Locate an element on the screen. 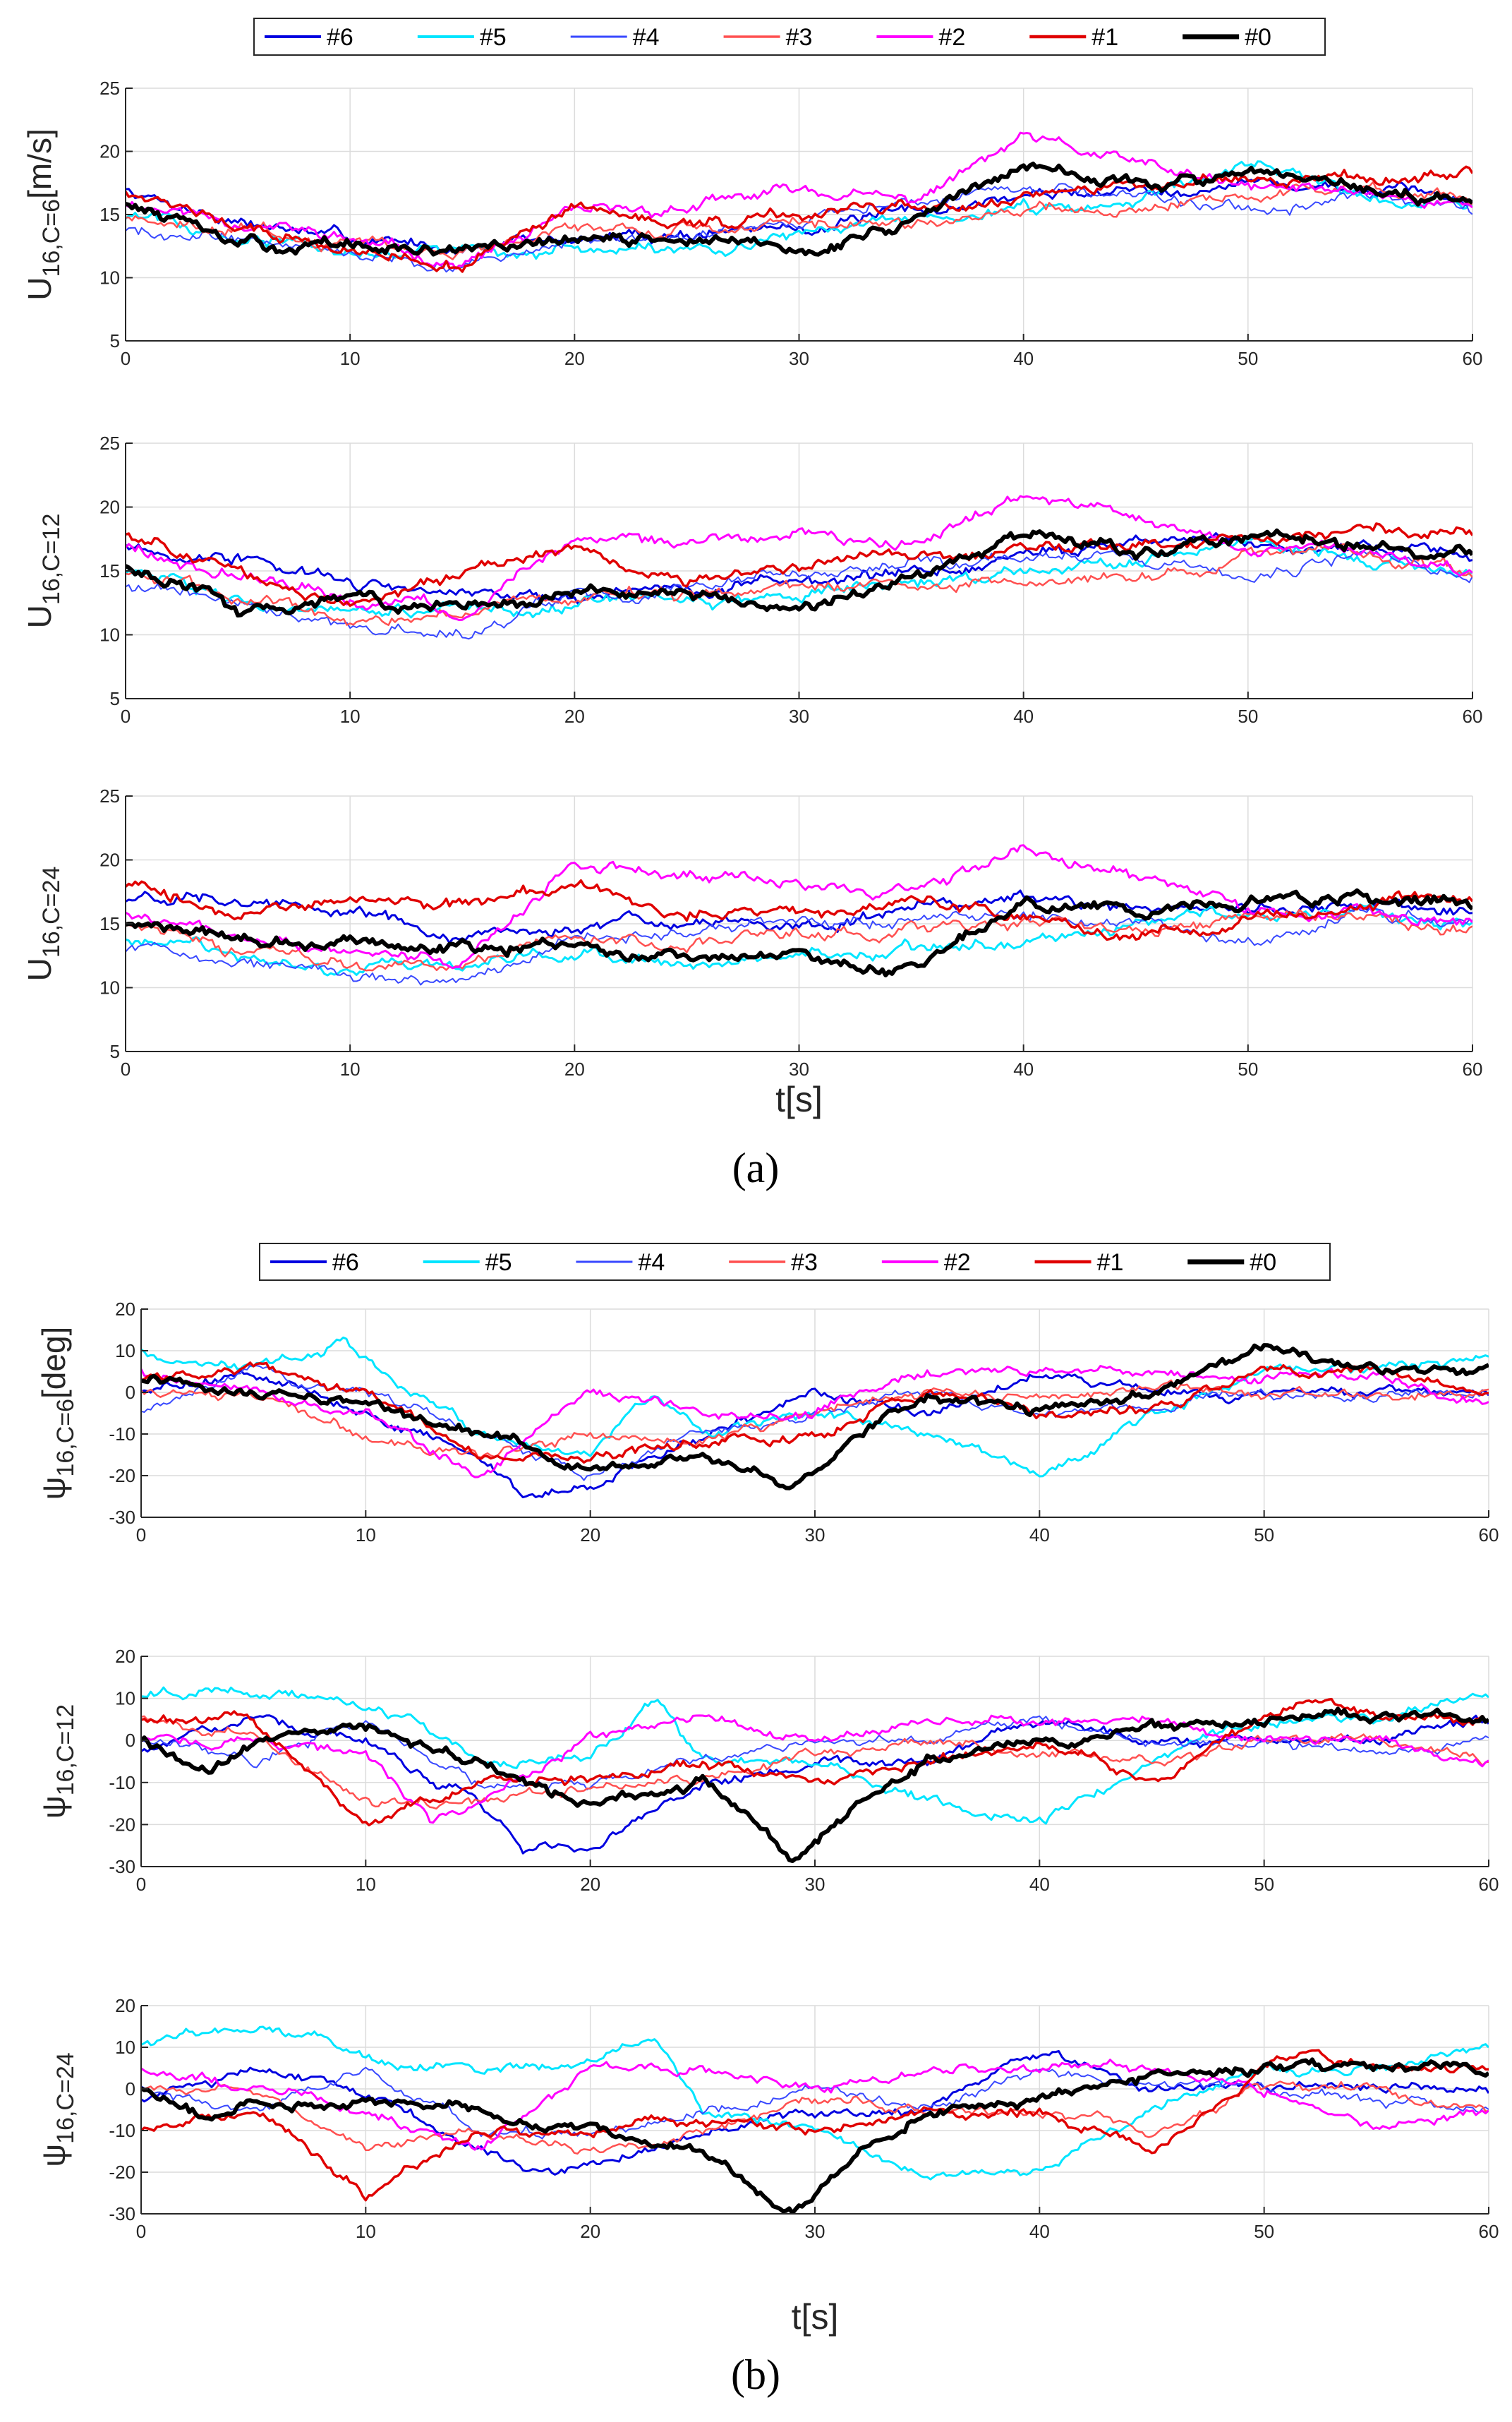 The height and width of the screenshot is (2422, 1512). y-axis-label-unit: [deg] is located at coordinates (53, 1363).